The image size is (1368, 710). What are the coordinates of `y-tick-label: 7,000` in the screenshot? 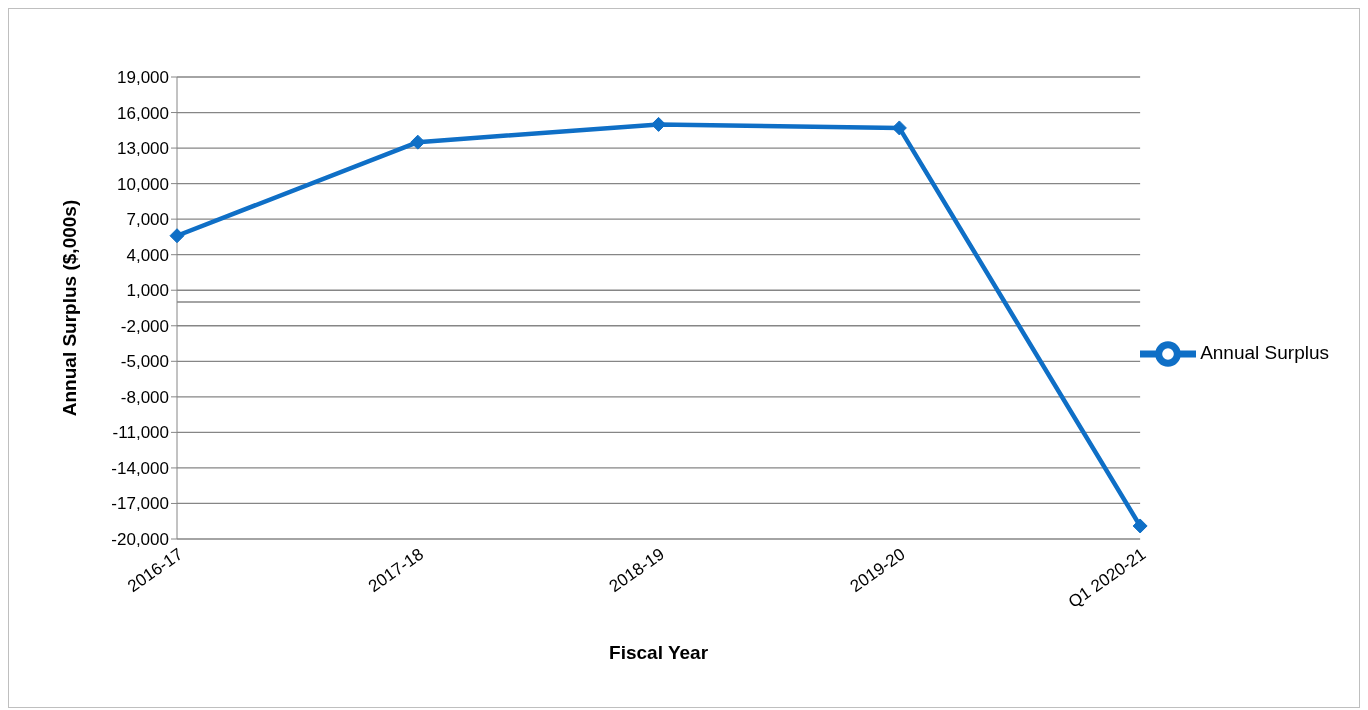 It's located at (147, 220).